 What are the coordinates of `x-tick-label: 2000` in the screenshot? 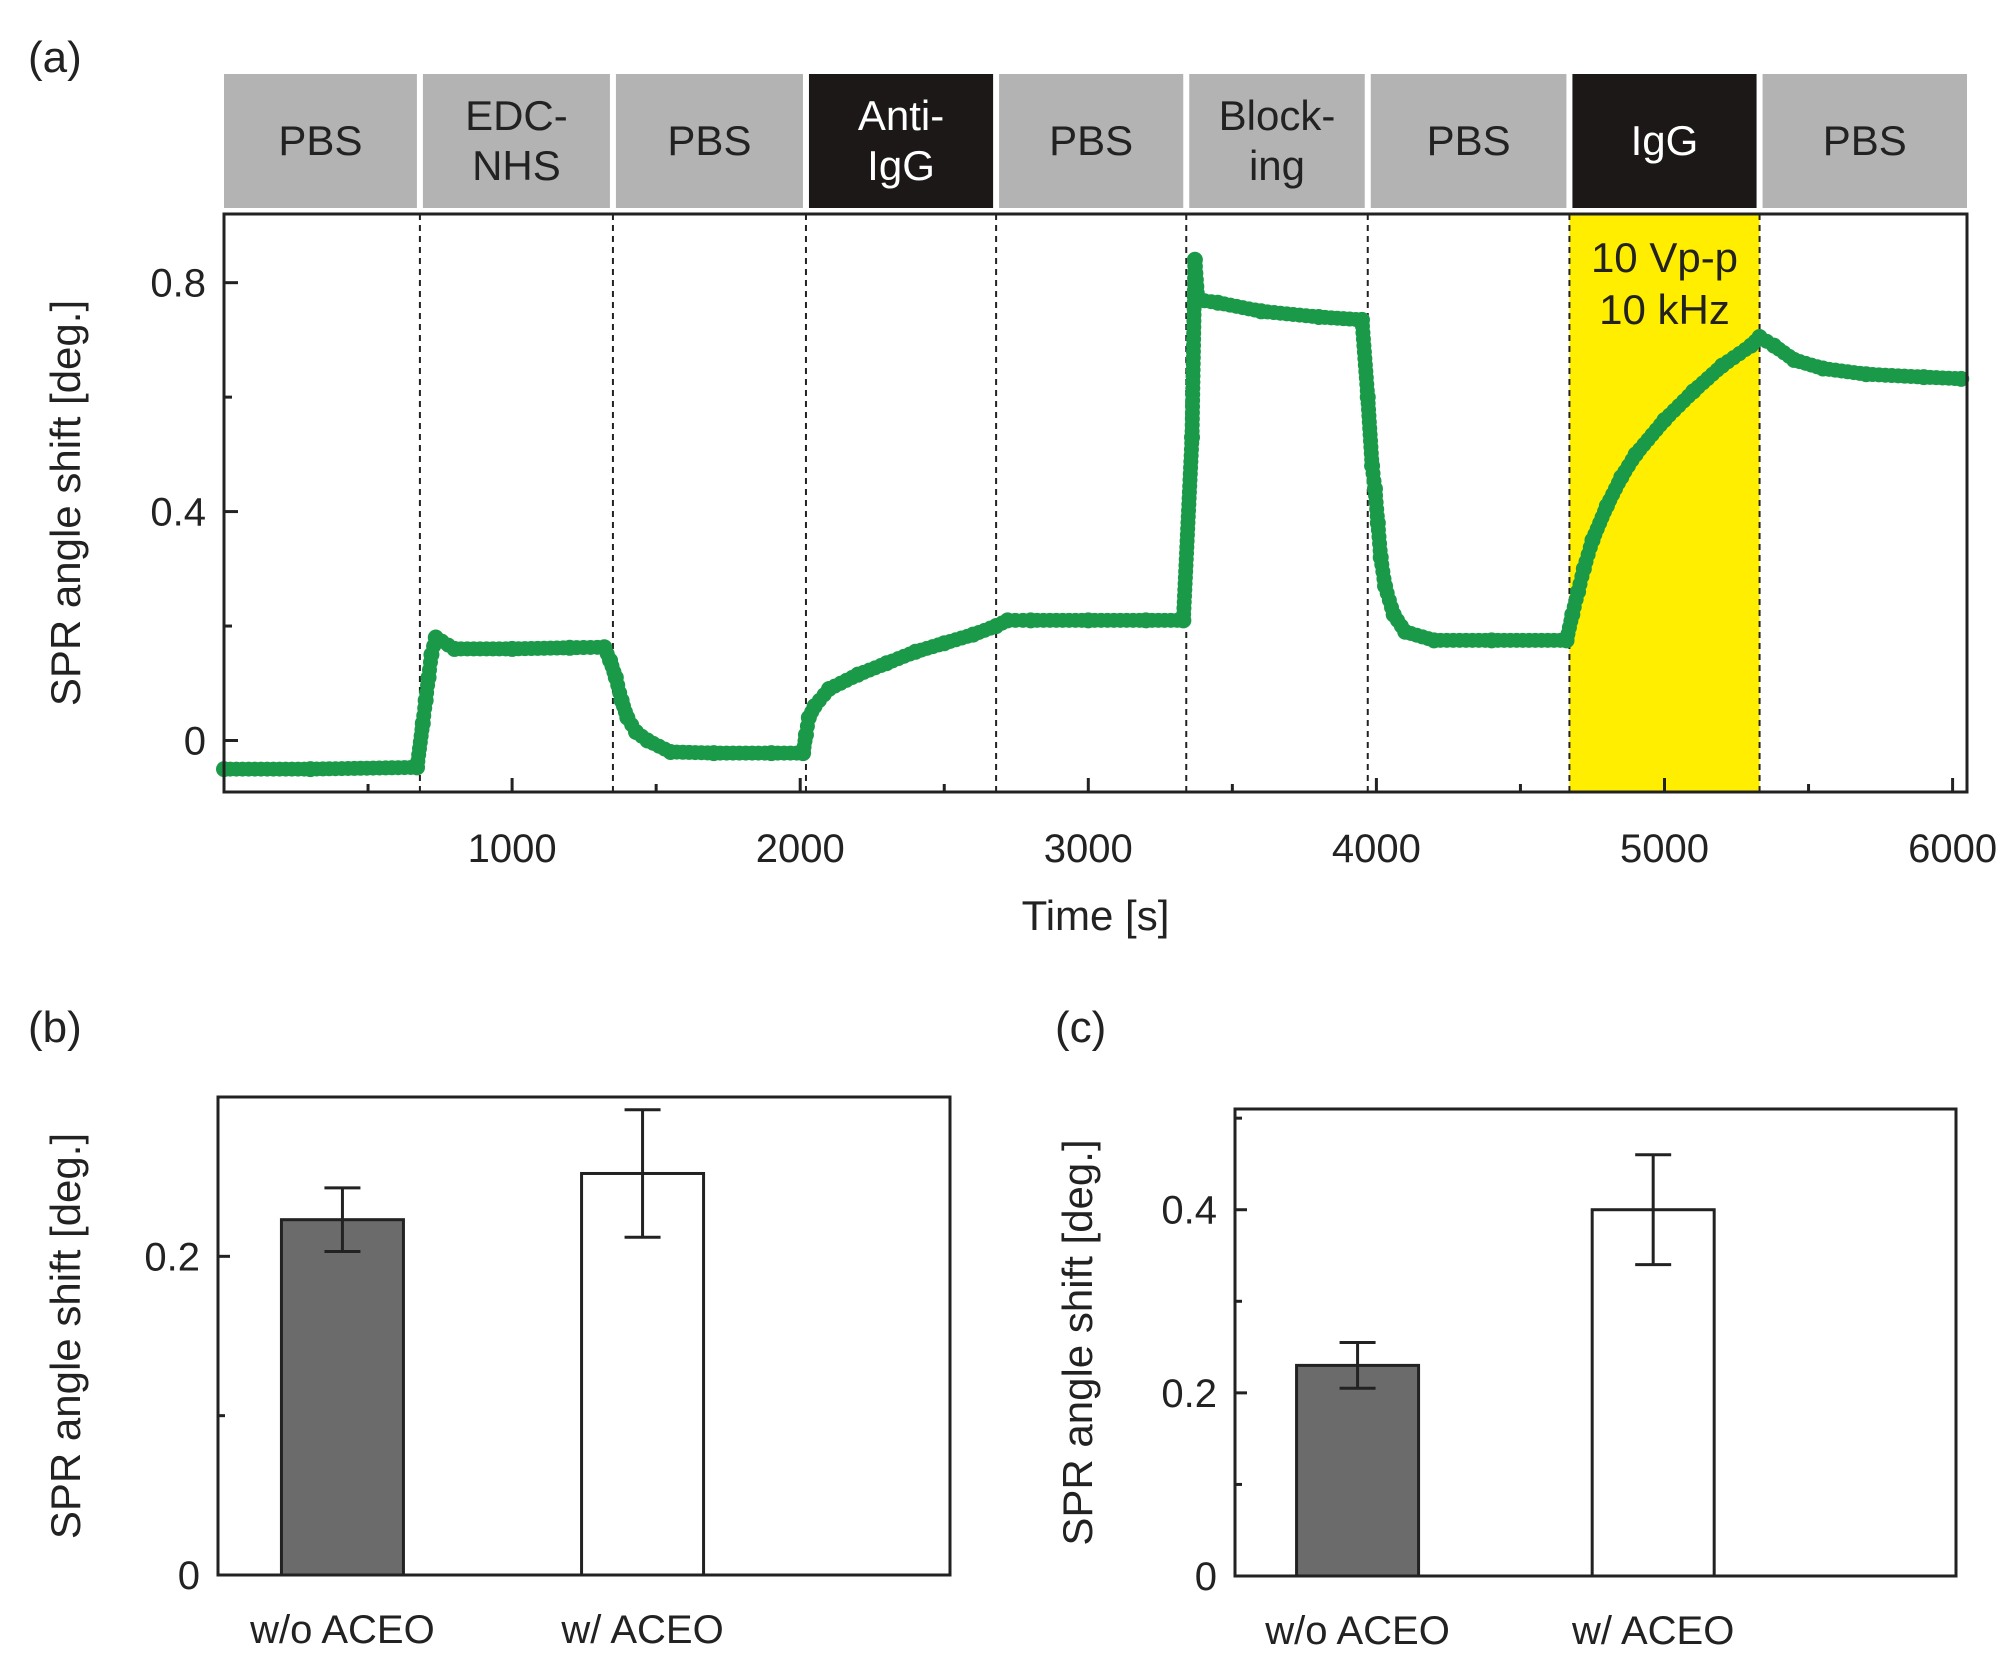 It's located at (800, 849).